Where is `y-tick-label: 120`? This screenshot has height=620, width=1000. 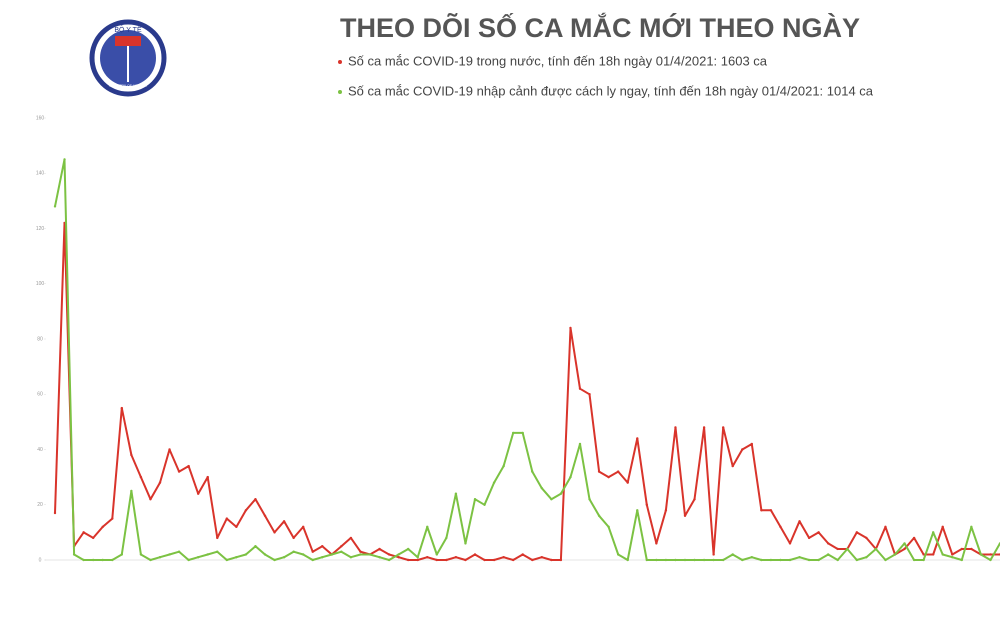
y-tick-label: 120 is located at coordinates (40, 229).